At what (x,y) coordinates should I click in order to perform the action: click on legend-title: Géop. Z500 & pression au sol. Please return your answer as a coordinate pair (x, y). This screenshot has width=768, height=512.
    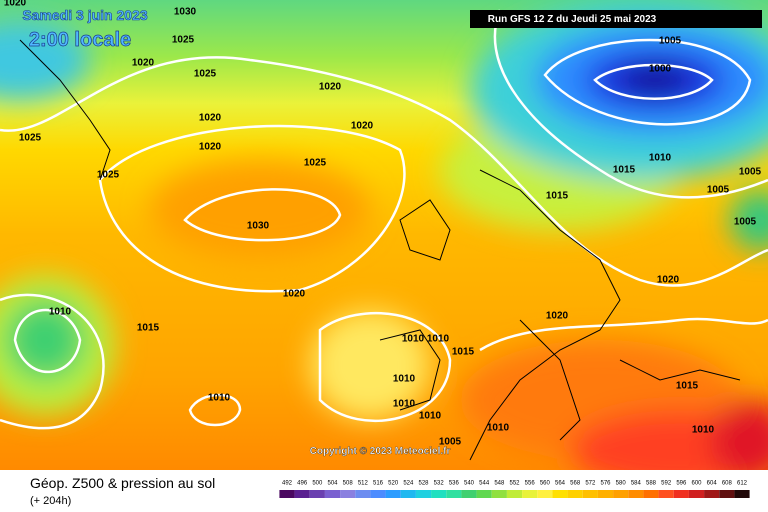
    Looking at the image, I should click on (122, 483).